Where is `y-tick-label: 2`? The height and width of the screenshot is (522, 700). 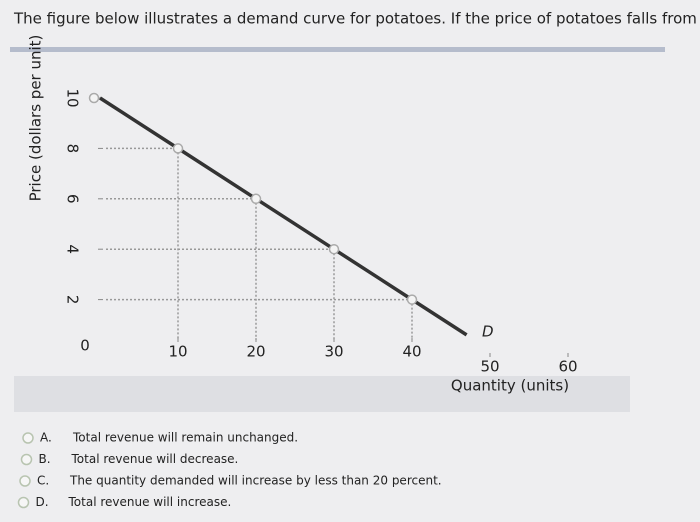
y-tick-label: 2 is located at coordinates (73, 300).